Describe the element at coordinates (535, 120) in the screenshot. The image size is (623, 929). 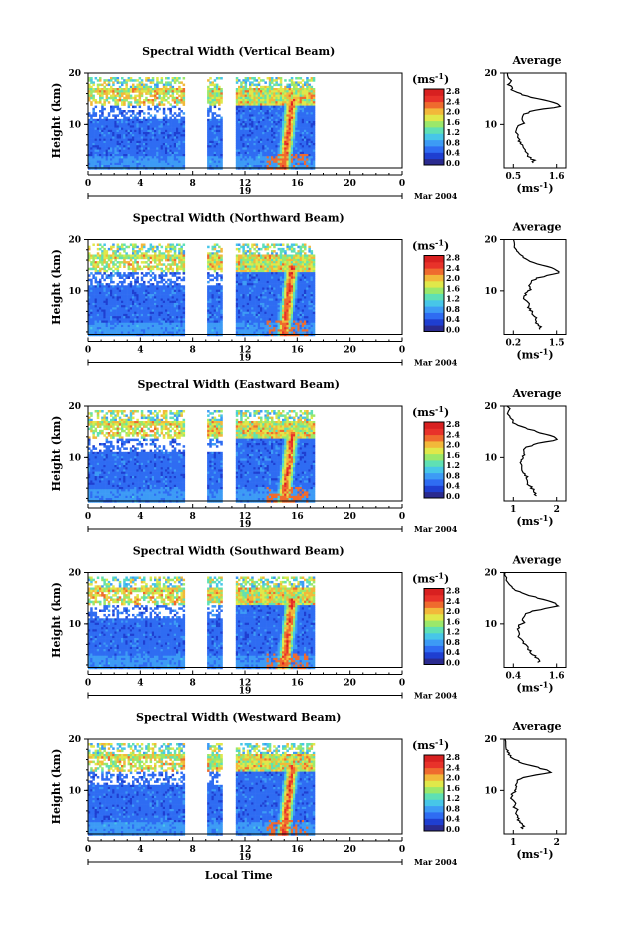
I see `profile-frame` at that location.